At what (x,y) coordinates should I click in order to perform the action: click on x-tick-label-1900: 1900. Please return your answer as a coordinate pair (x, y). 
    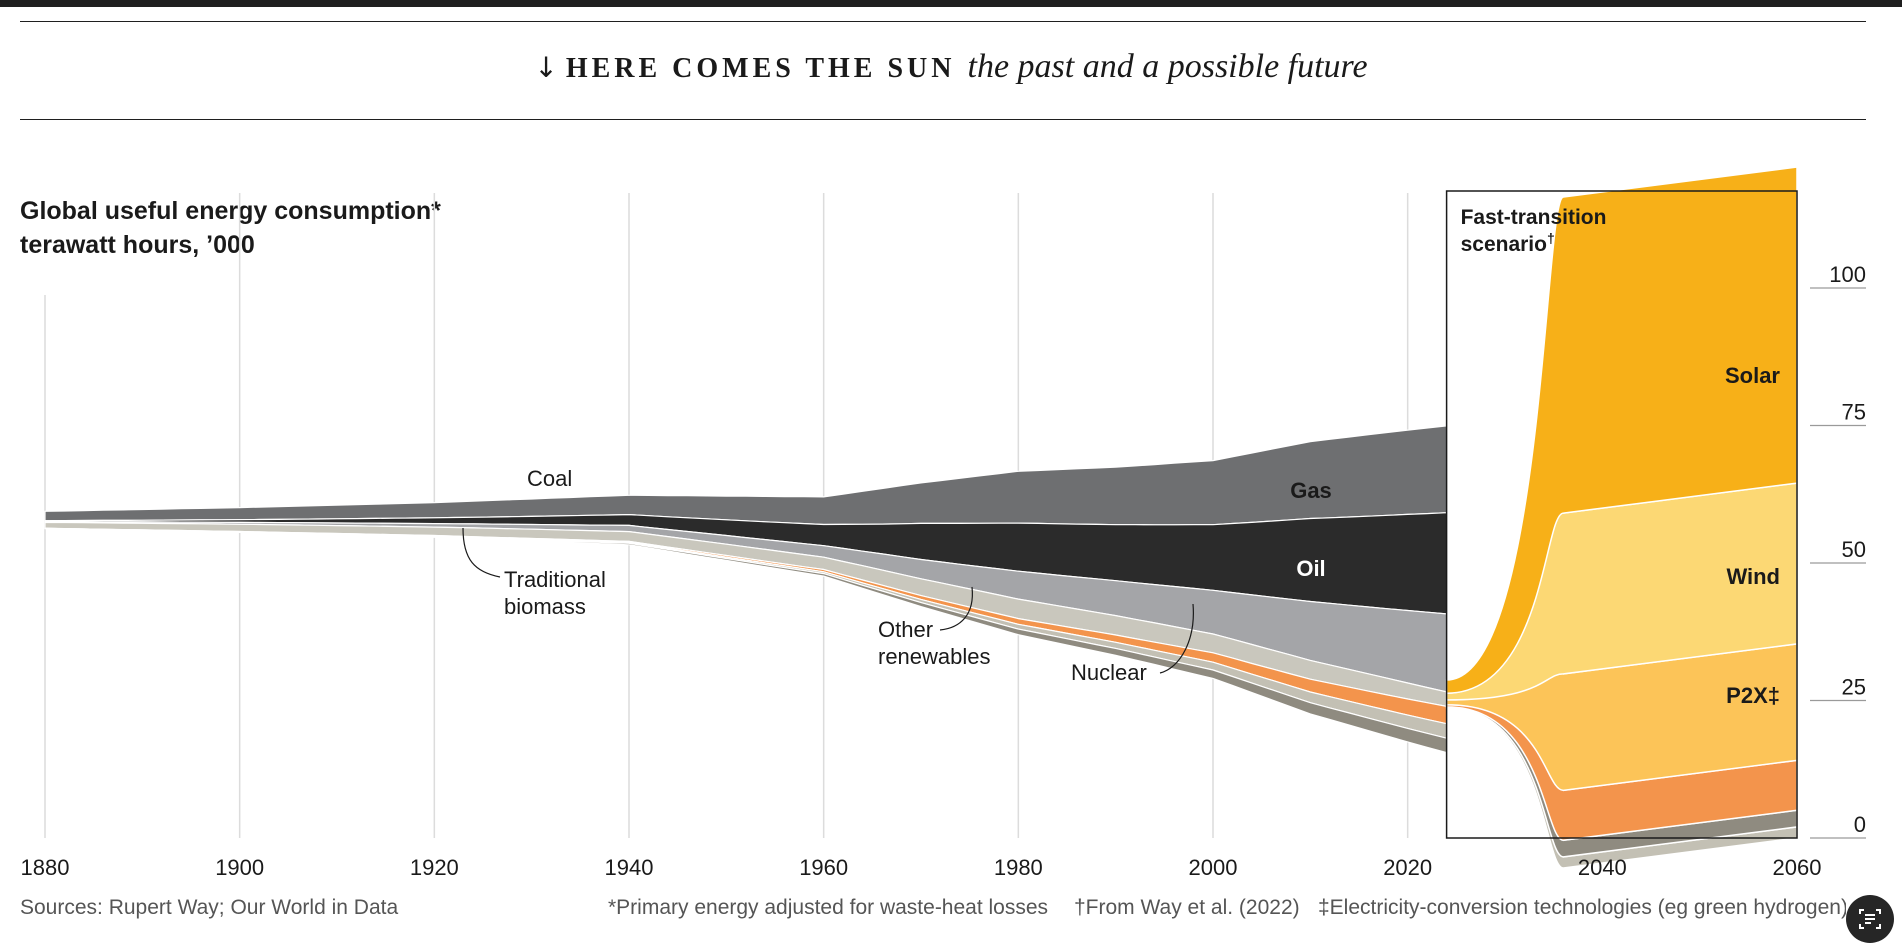
    Looking at the image, I should click on (239, 867).